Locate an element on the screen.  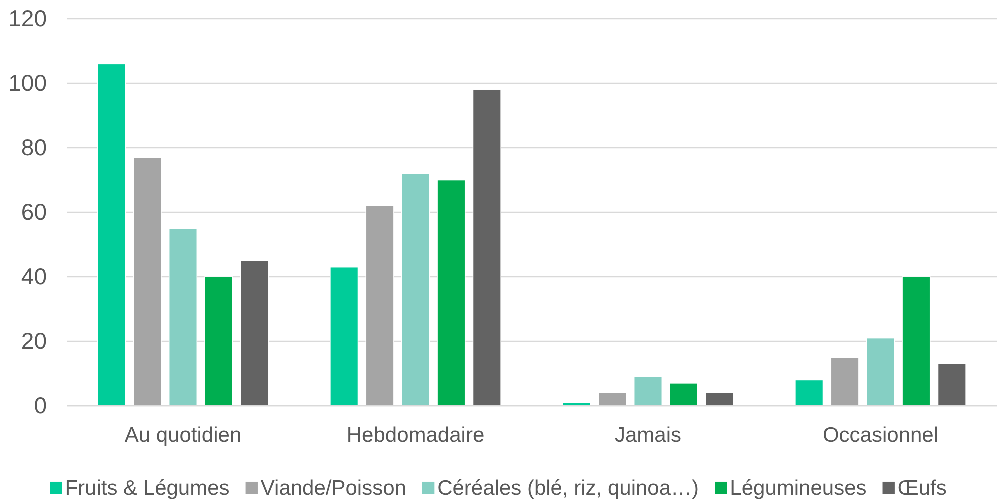
y-tick-label: 0 is located at coordinates (40, 405).